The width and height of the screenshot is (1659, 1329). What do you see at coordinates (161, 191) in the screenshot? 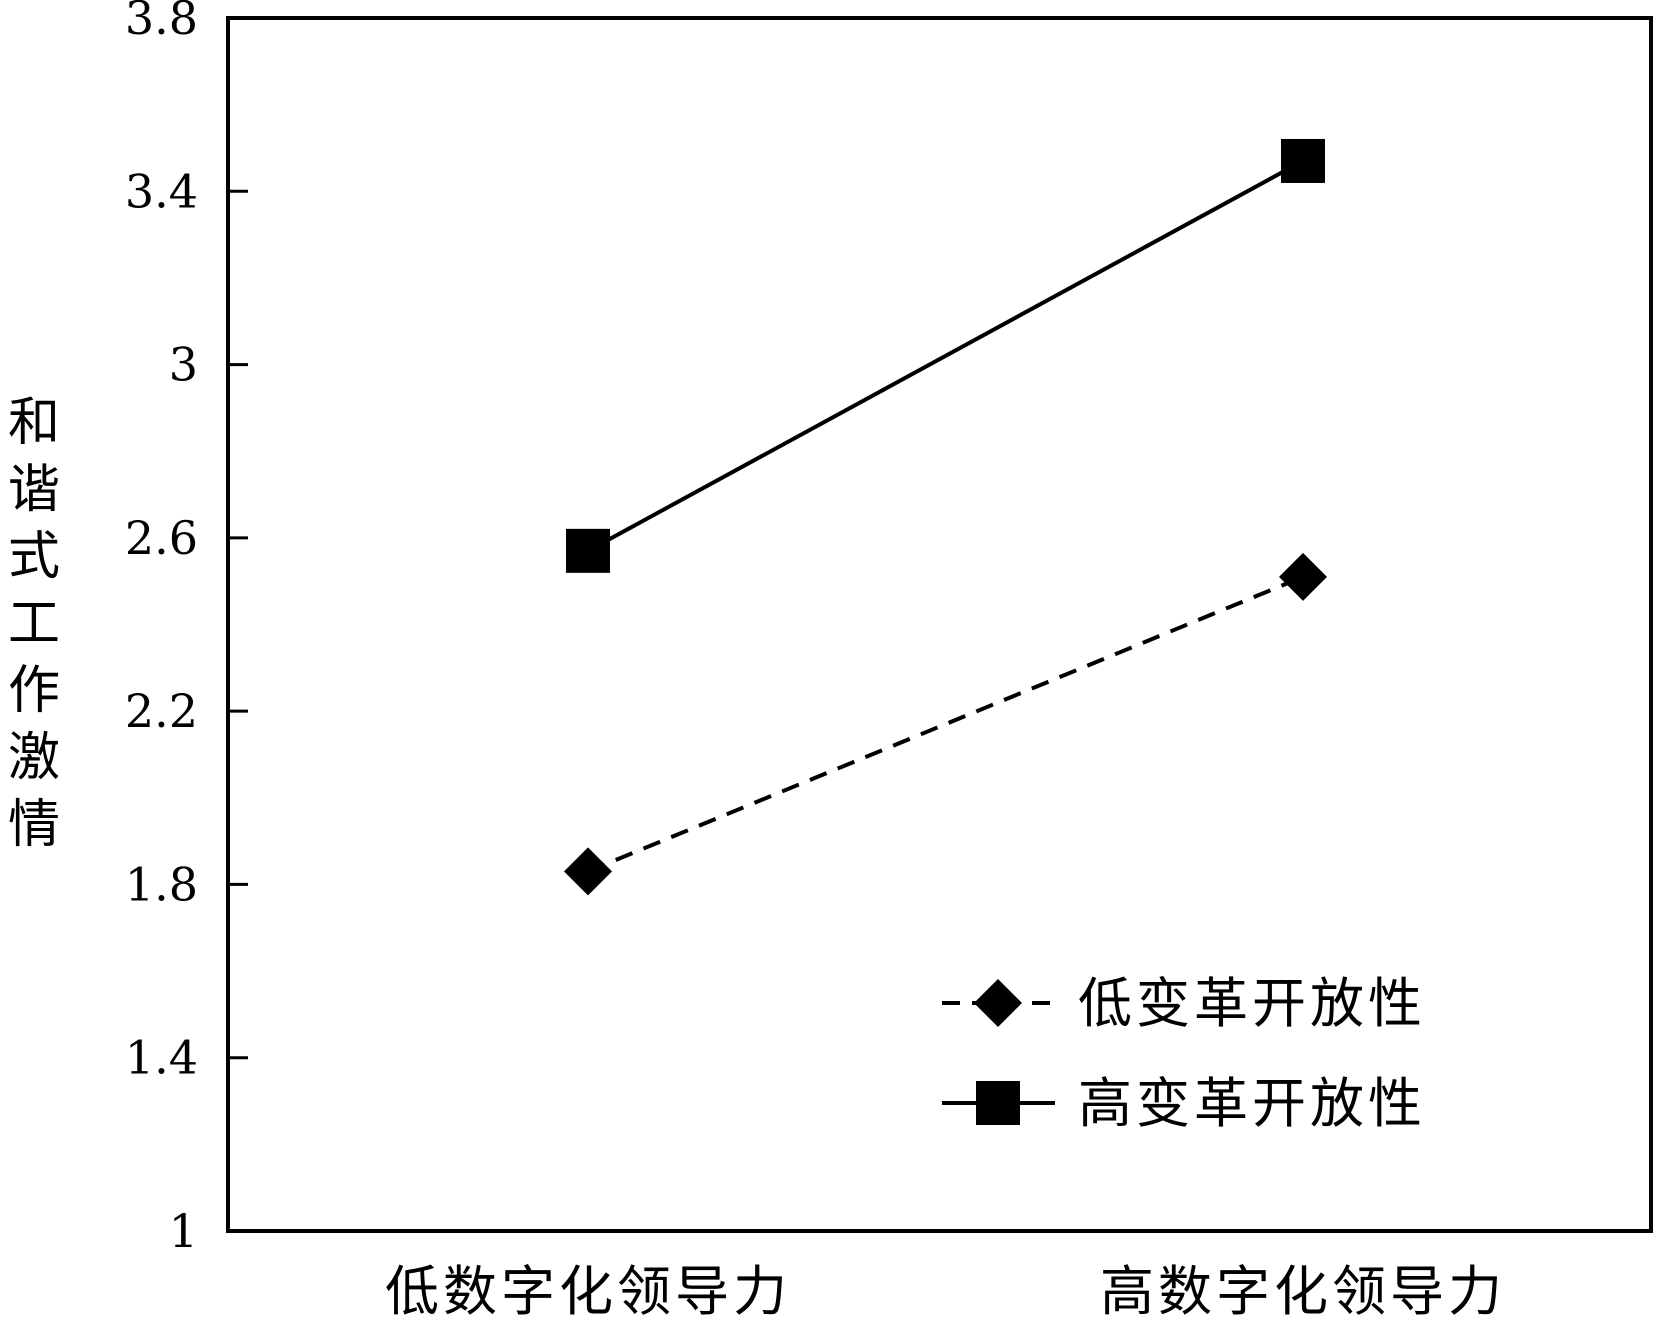
I see `y-tick-label: 3.4` at bounding box center [161, 191].